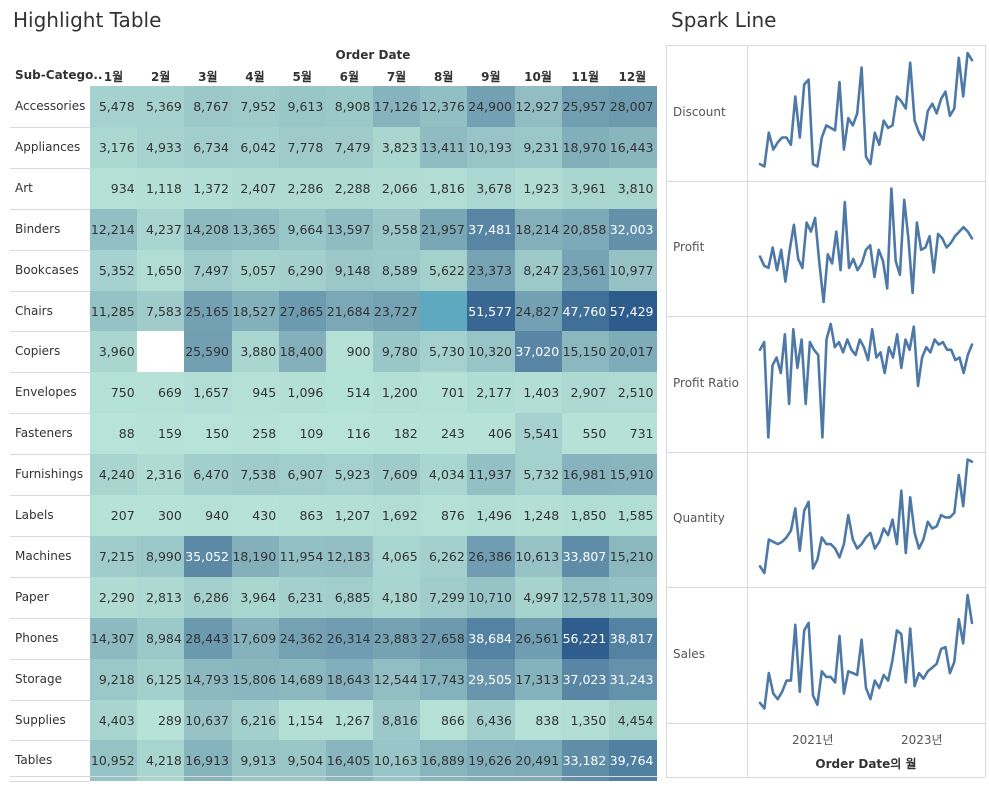 This screenshot has width=989, height=789. I want to click on cell-storage-3: 14,793, so click(208, 679).